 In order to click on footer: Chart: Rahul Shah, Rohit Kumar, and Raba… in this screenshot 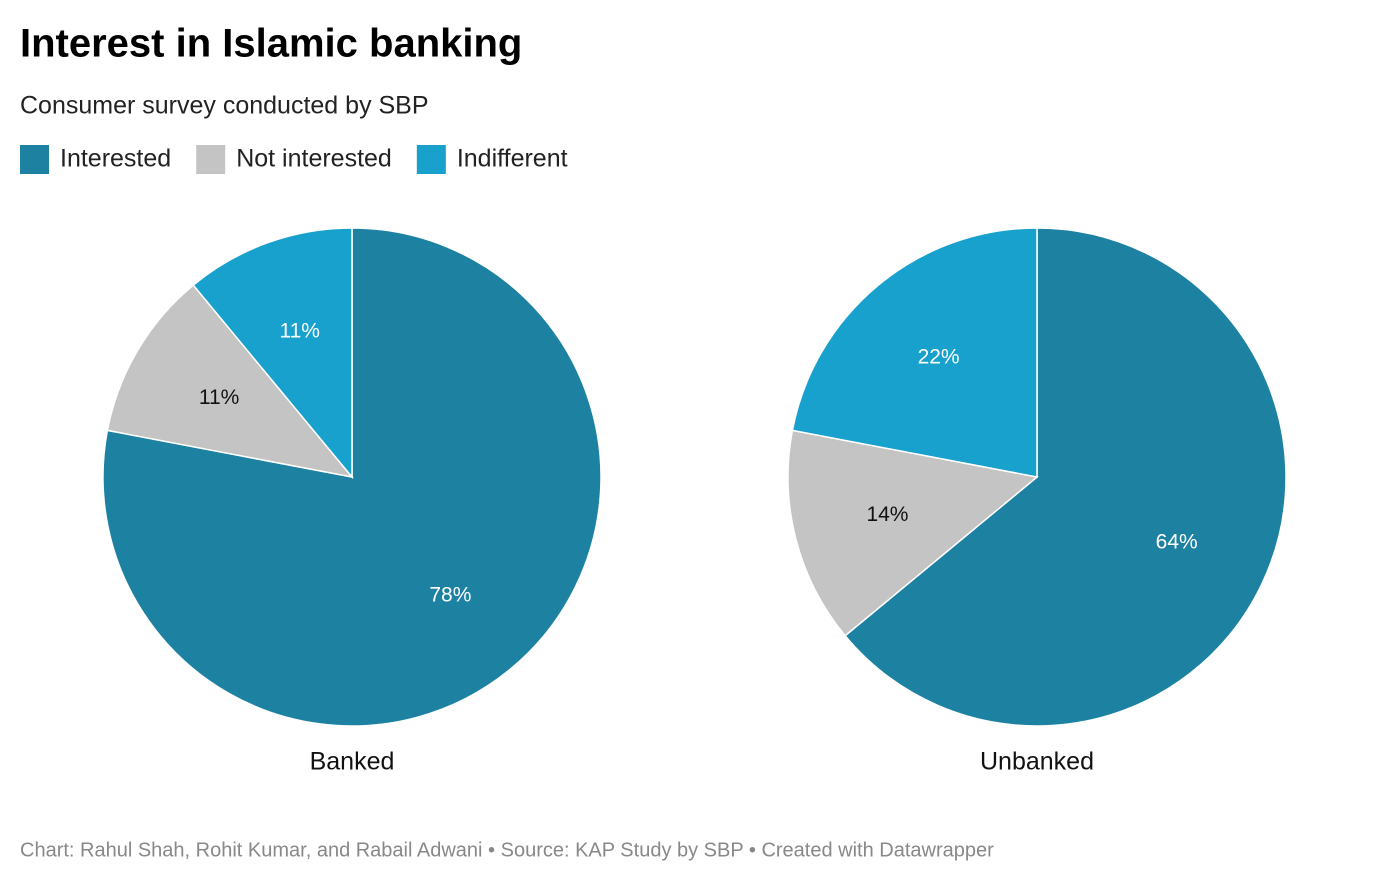, I will do `click(507, 850)`.